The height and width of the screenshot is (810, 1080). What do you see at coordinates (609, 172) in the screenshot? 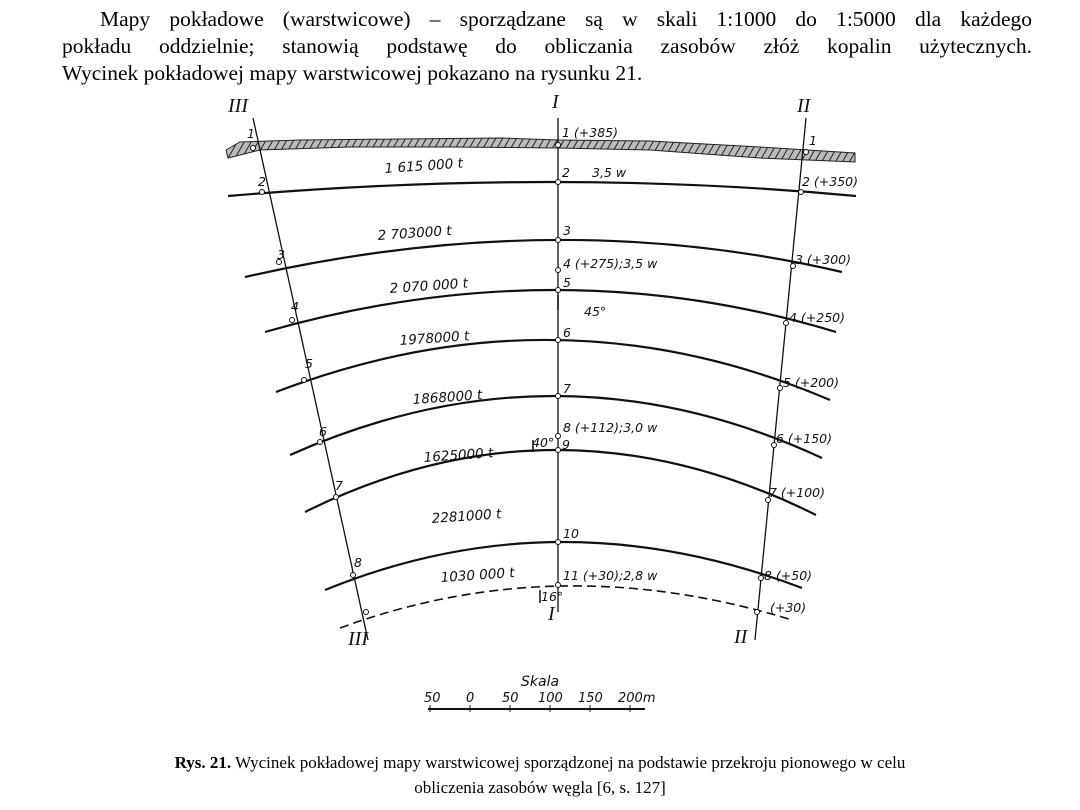
I see `point-label: 3,5 w` at bounding box center [609, 172].